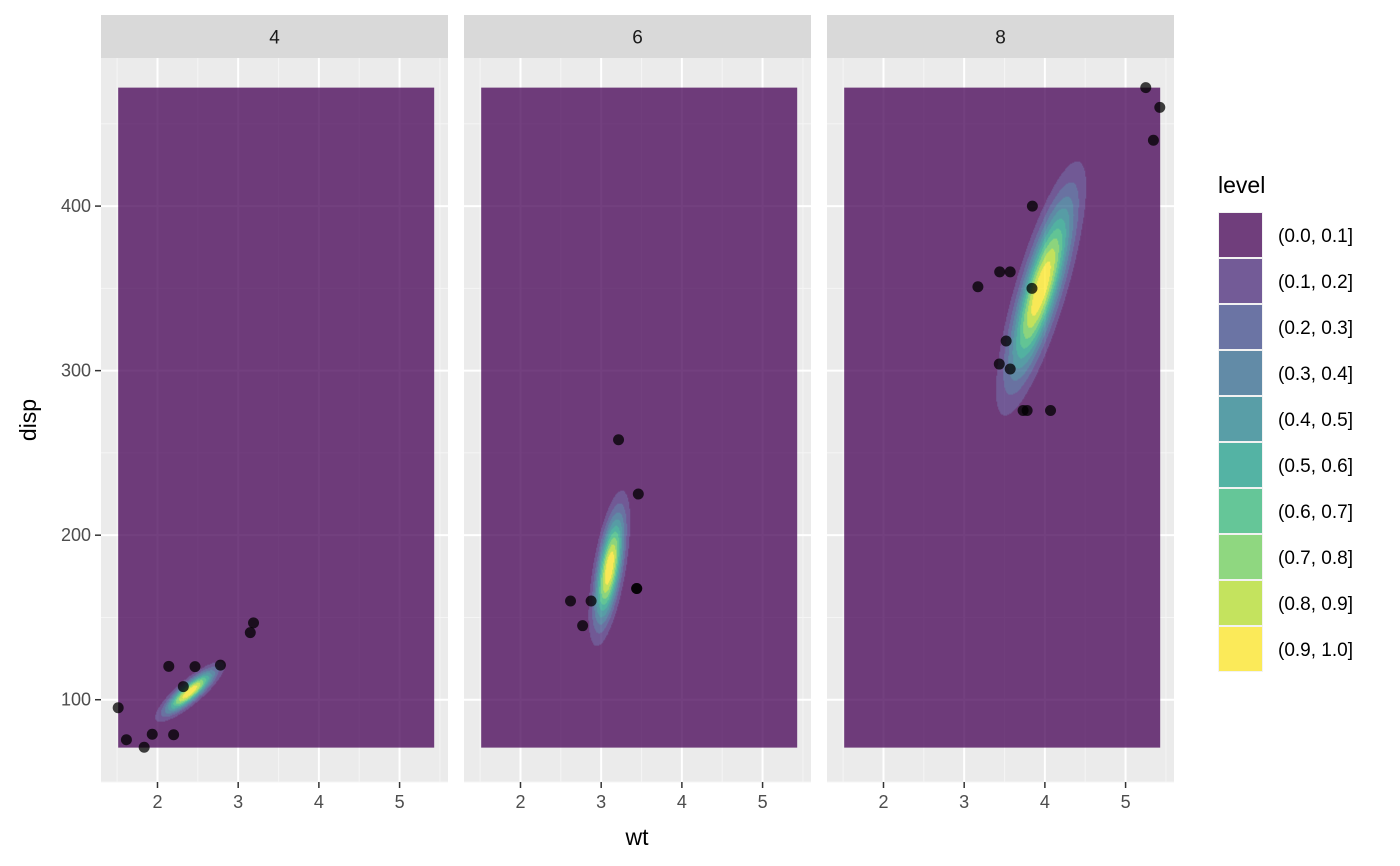 The height and width of the screenshot is (866, 1400). I want to click on legend-label: (0.5, 0.6], so click(1315, 466).